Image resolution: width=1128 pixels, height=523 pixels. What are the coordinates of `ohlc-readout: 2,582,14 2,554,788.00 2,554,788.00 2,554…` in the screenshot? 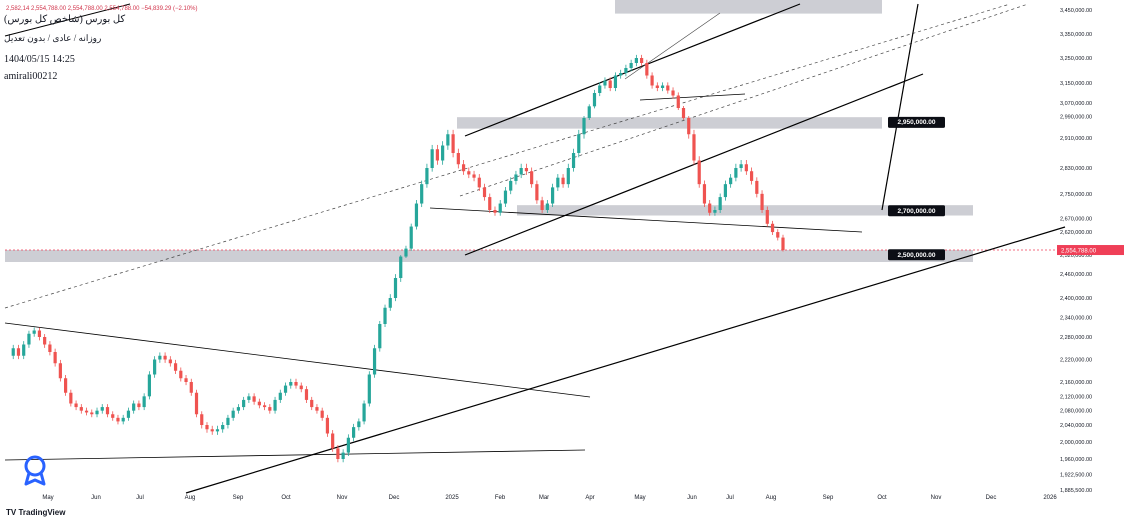 It's located at (102, 9).